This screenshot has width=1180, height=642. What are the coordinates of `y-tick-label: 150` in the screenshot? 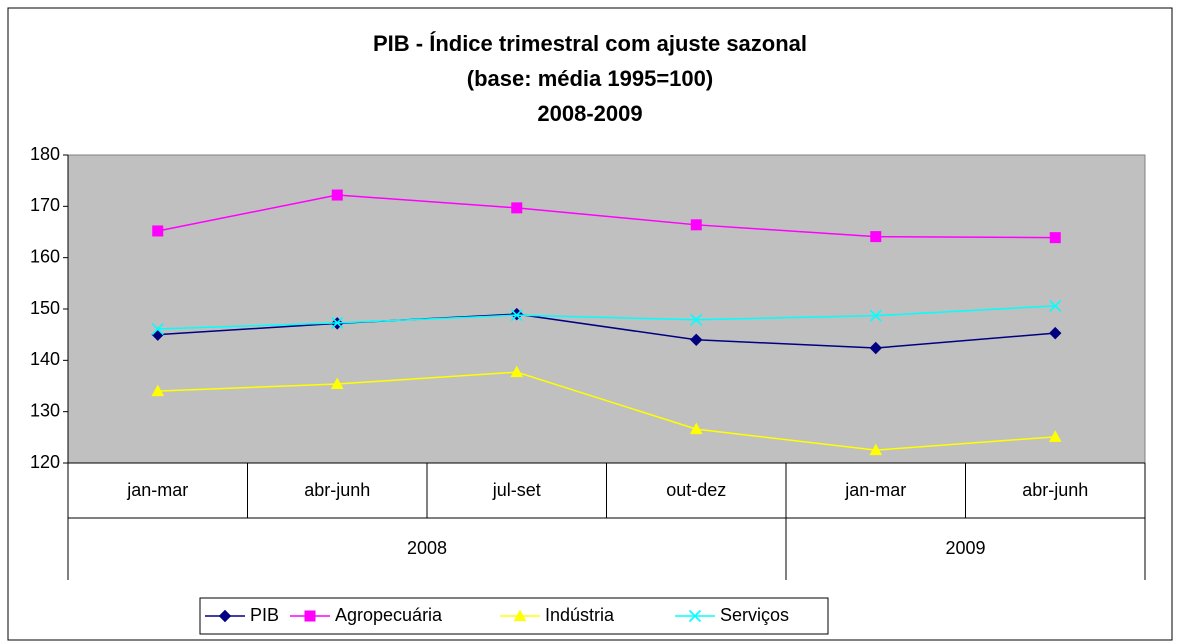 It's located at (45, 308).